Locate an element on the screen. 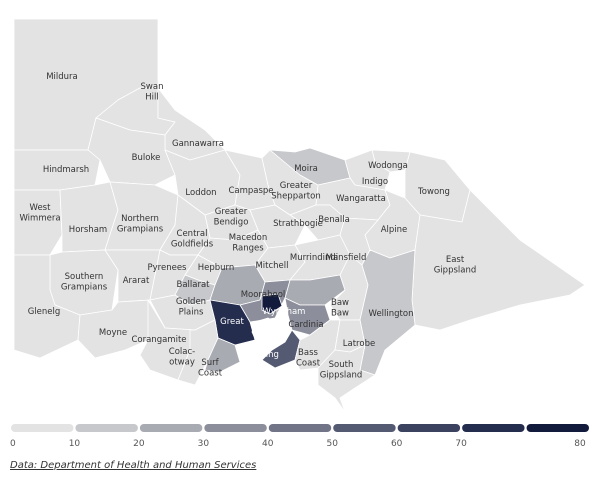 Image resolution: width=600 pixels, height=480 pixels. region-label-wodonga: Wodonga is located at coordinates (388, 166).